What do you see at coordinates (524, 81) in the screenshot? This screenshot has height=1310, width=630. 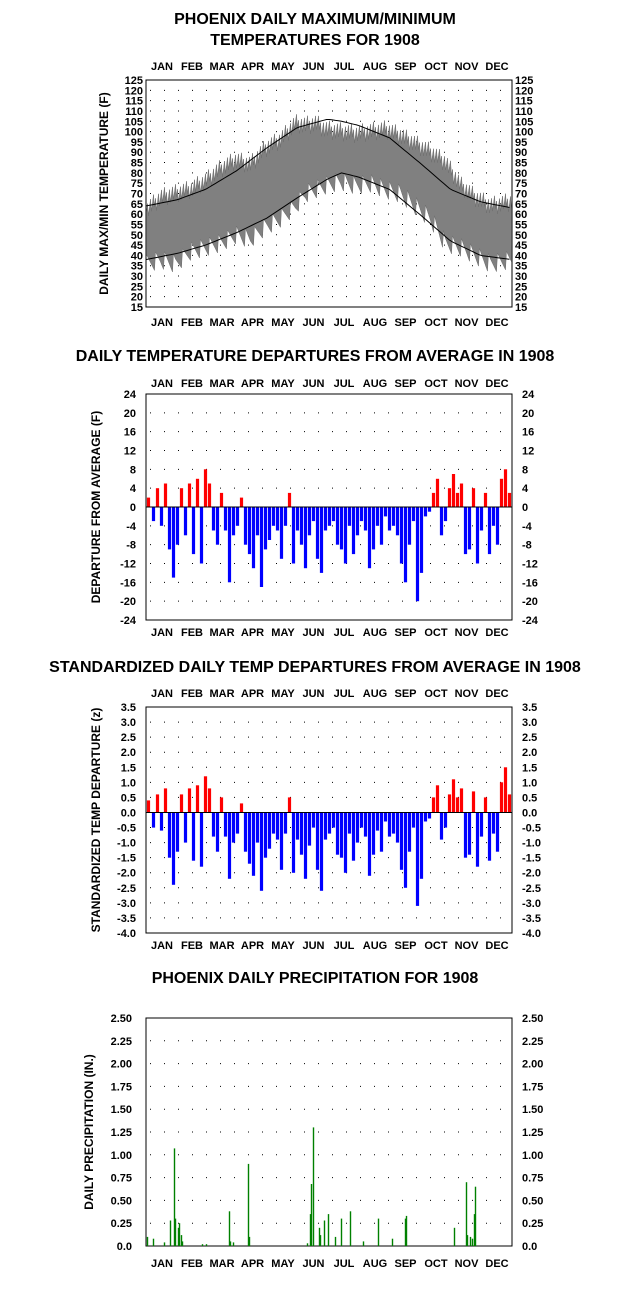 I see `y-tick-right: 125` at bounding box center [524, 81].